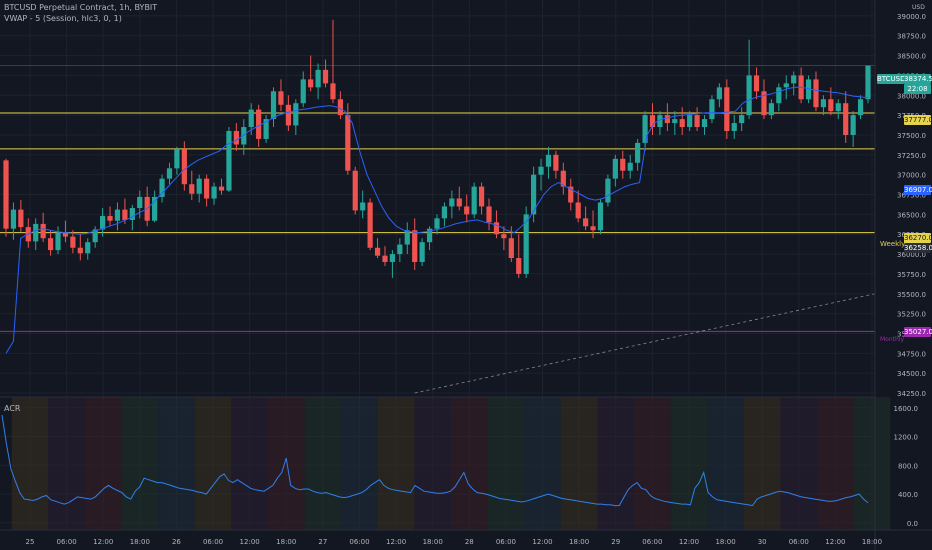  I want to click on price-tick-label: 38000.0, so click(911, 96).